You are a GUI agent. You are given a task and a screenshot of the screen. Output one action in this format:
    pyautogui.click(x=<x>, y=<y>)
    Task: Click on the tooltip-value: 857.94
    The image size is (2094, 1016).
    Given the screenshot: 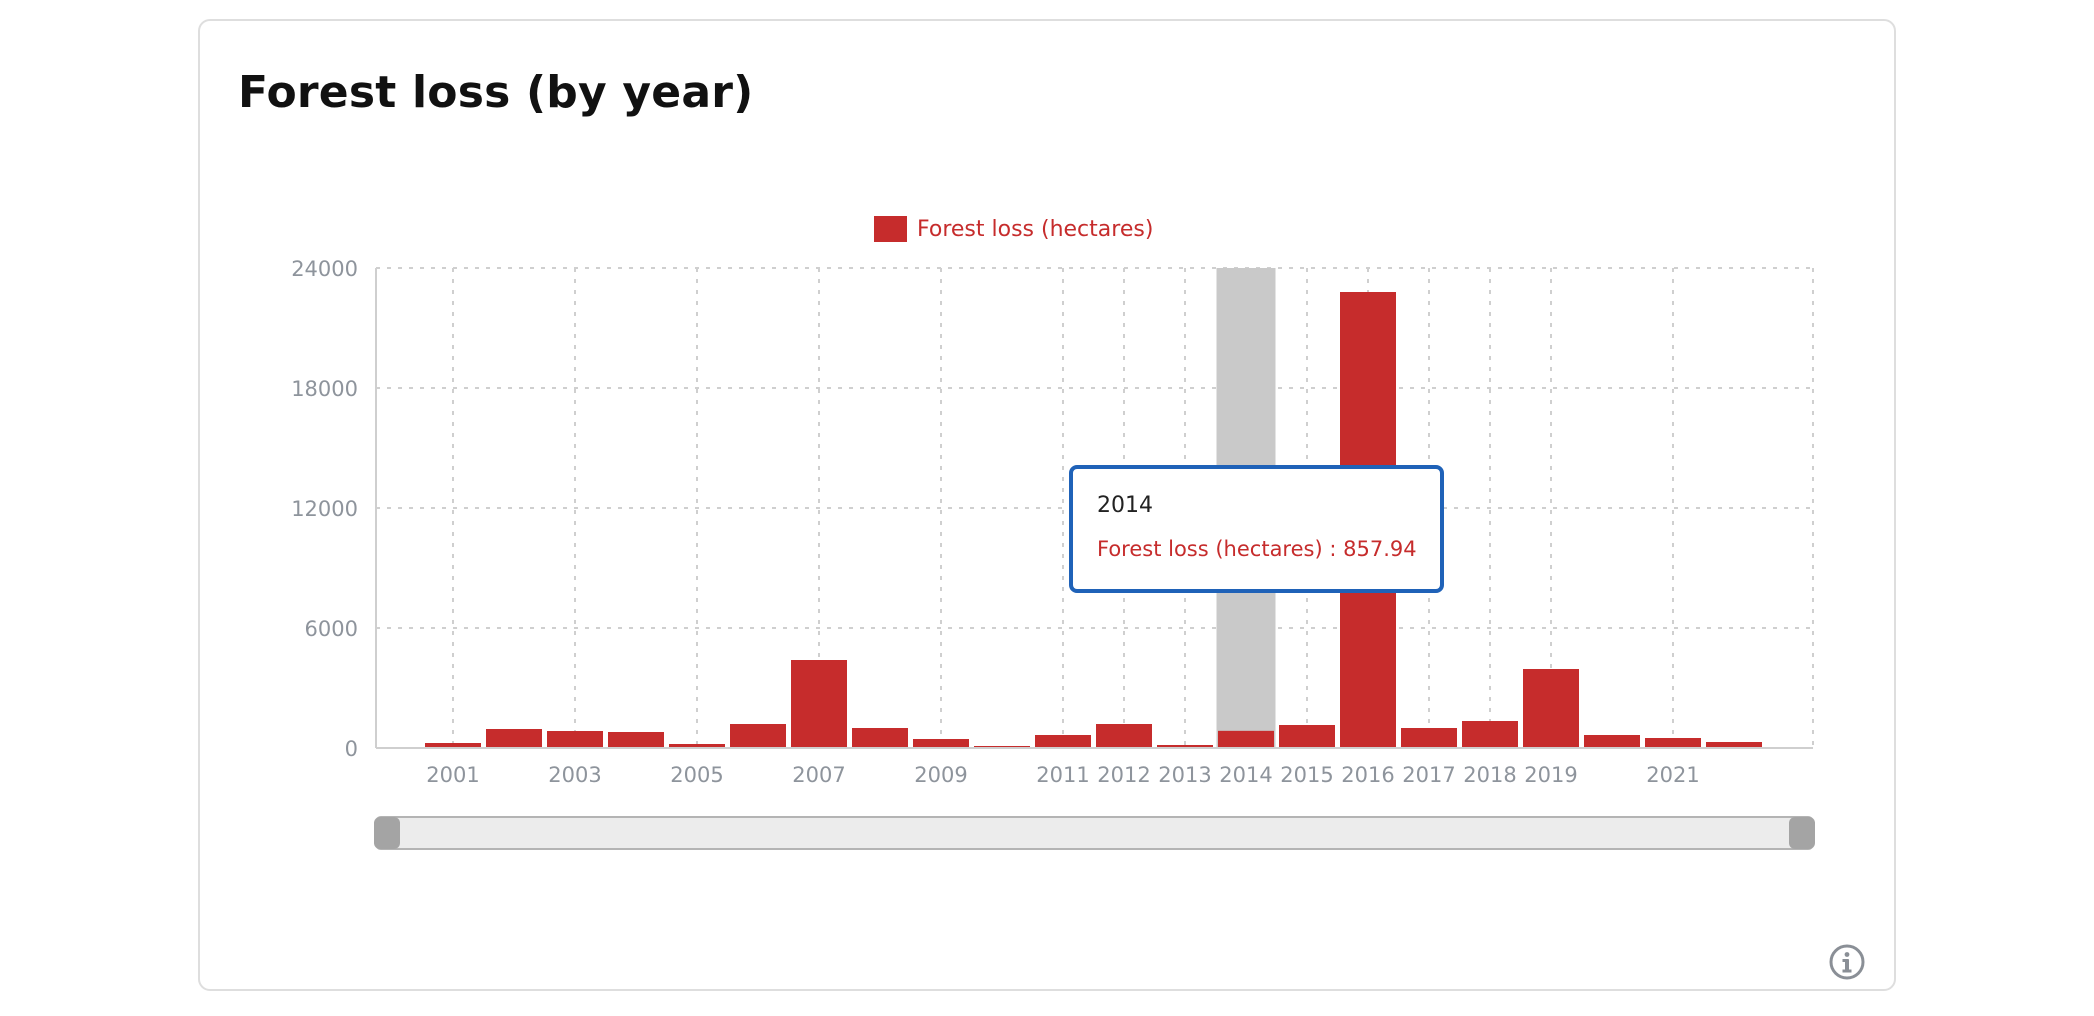 What is the action you would take?
    pyautogui.click(x=1380, y=549)
    